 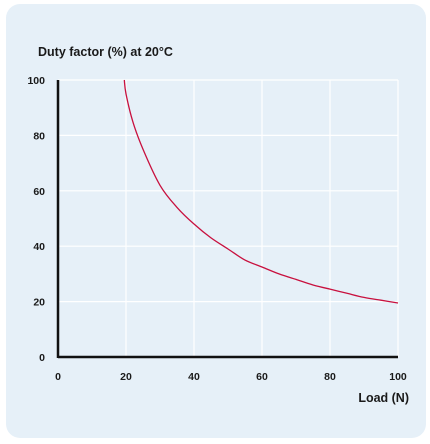 What do you see at coordinates (231, 377) in the screenshot?
I see `x-tick-labels: 0 20 40 60 80 100` at bounding box center [231, 377].